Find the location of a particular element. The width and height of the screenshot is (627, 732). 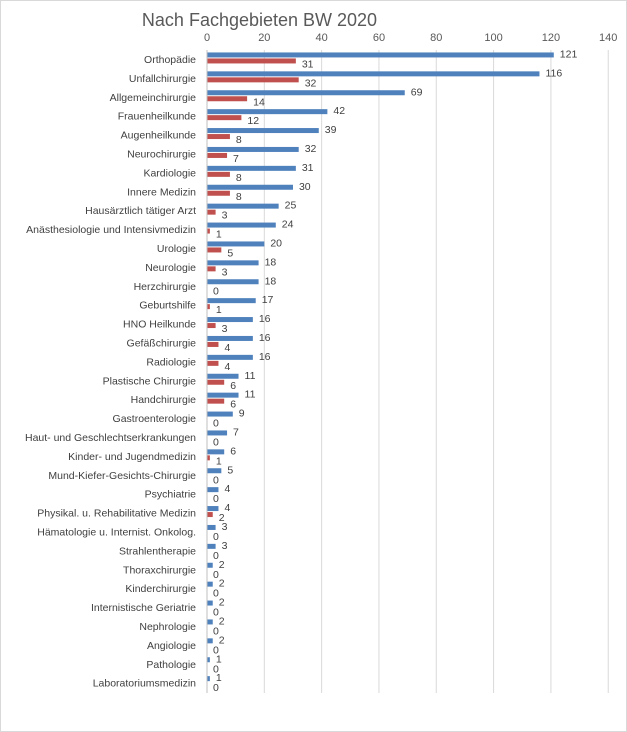

data-label-series1: 121 is located at coordinates (569, 54).